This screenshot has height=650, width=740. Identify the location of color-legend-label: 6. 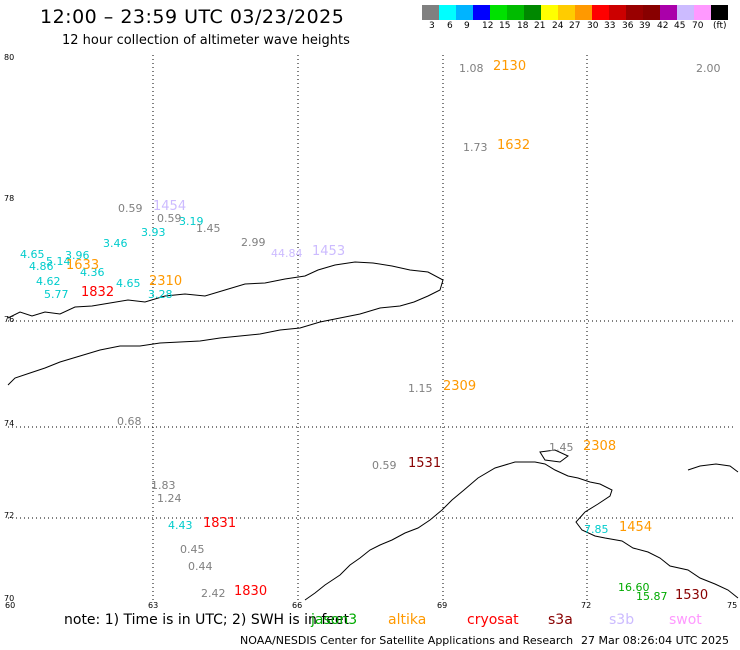
(450, 26).